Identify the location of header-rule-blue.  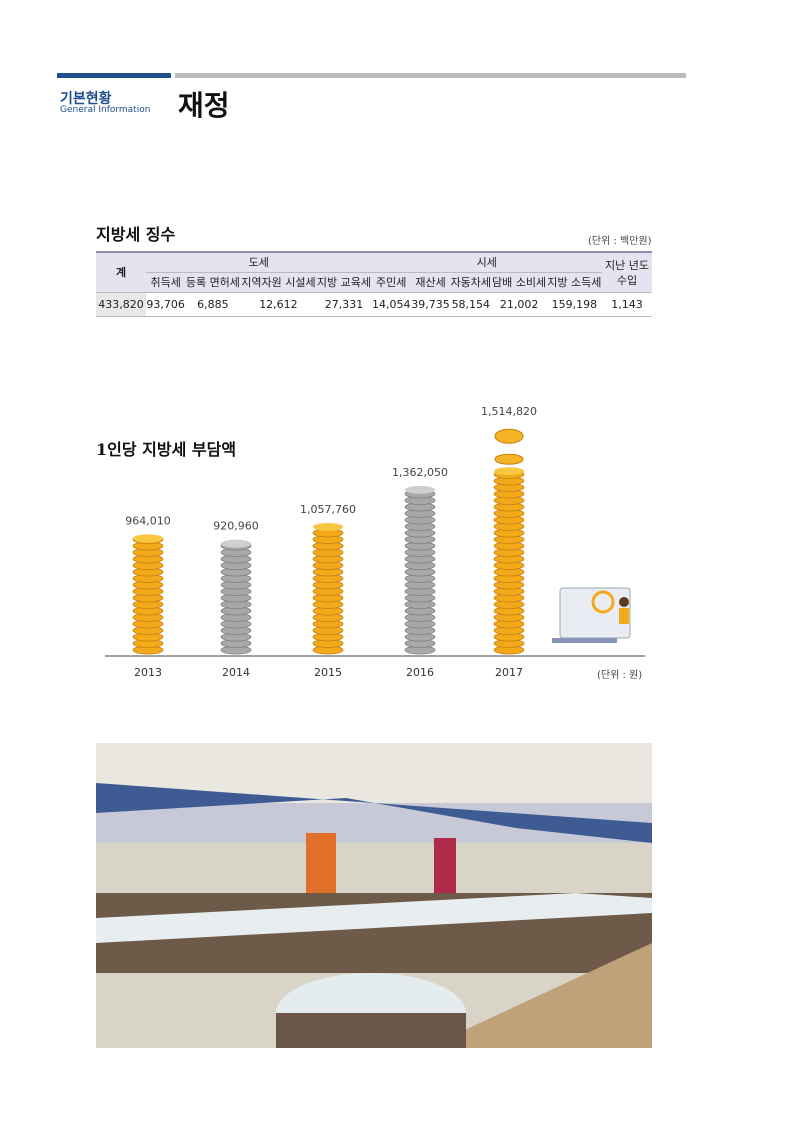
(114, 75).